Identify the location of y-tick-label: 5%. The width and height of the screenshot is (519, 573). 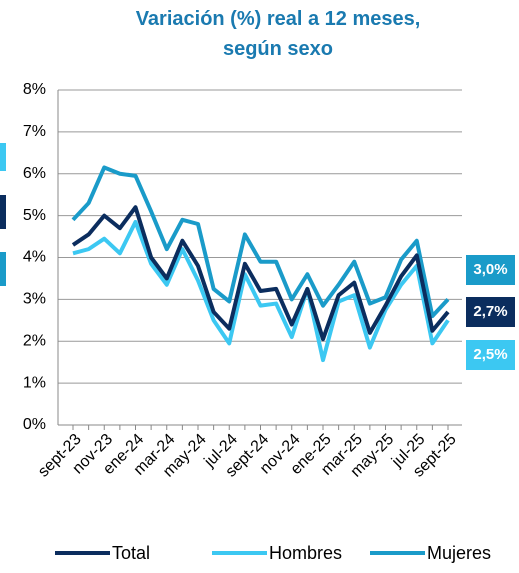
(34, 215).